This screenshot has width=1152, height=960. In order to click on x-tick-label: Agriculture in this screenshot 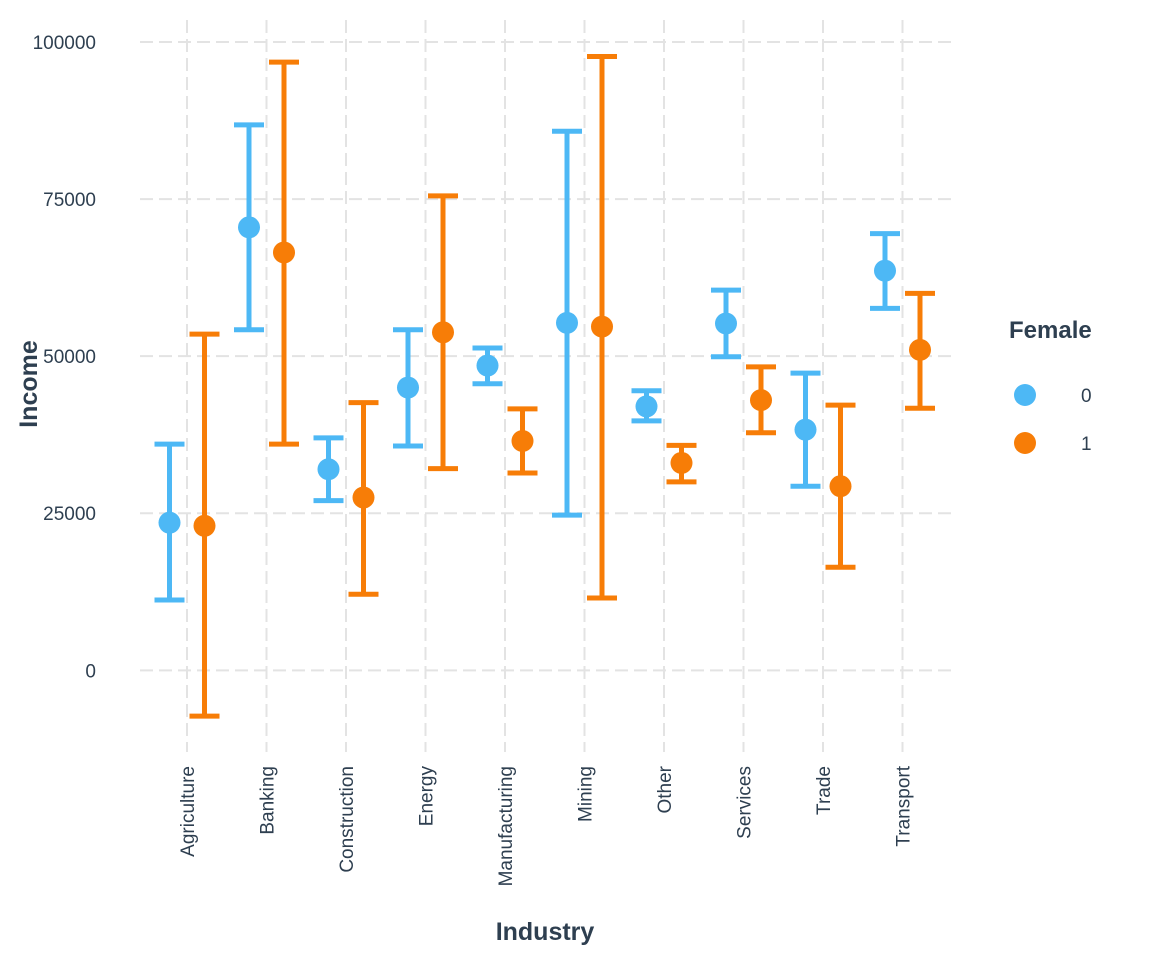, I will do `click(188, 811)`.